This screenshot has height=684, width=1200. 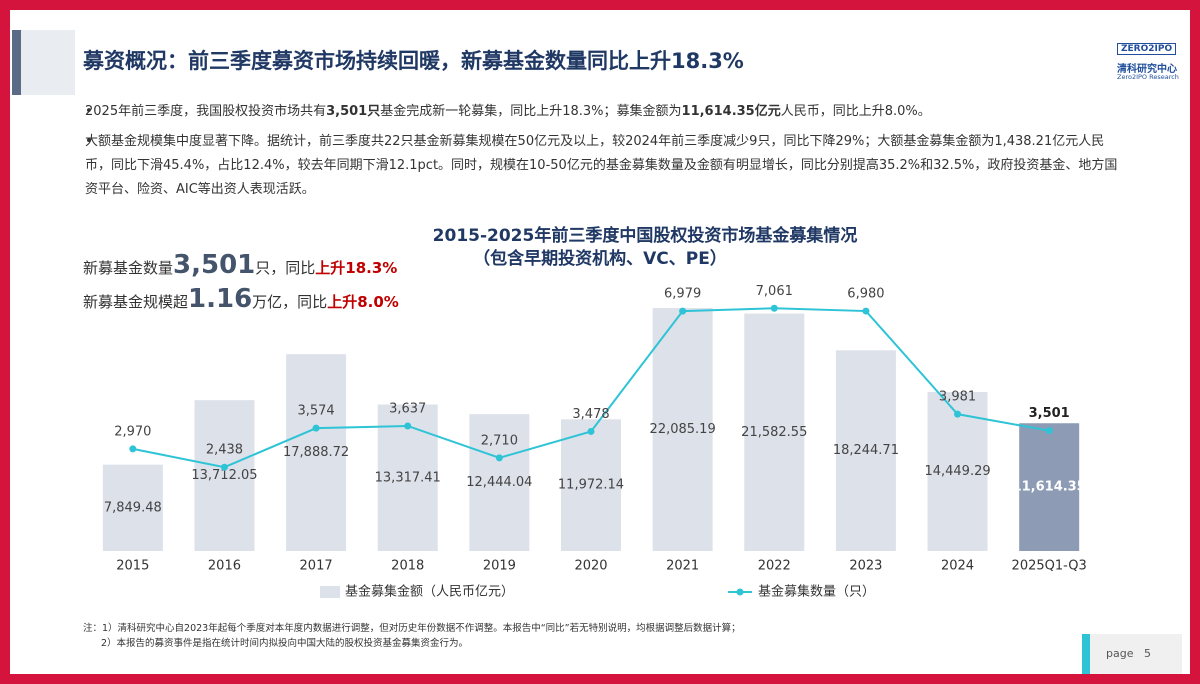 What do you see at coordinates (224, 566) in the screenshot?
I see `x-tick-label: 2016` at bounding box center [224, 566].